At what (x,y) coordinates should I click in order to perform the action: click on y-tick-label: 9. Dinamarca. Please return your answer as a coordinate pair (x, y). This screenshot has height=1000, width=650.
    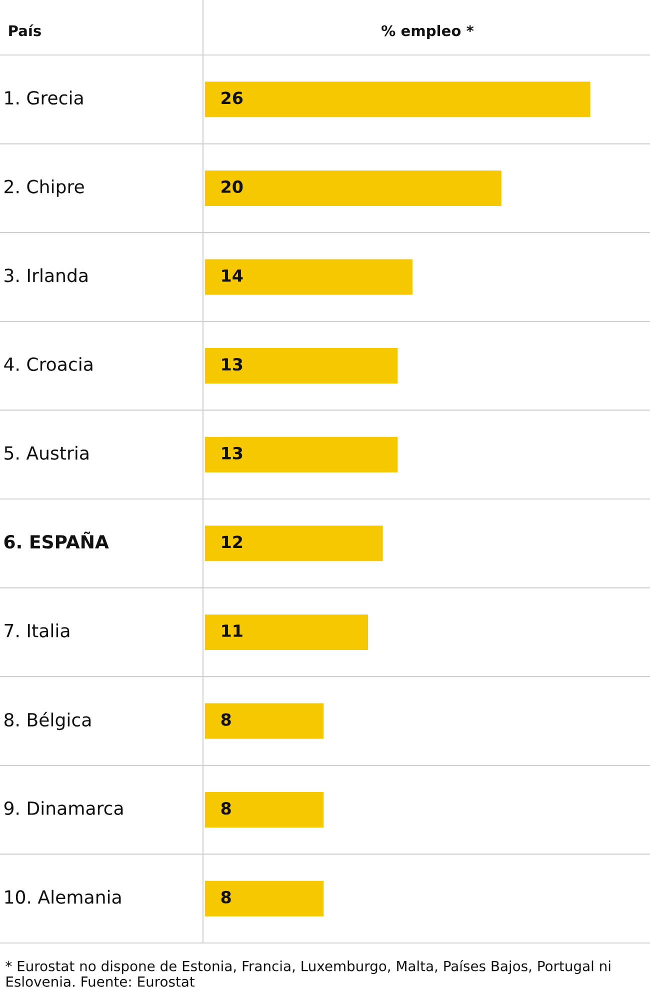
    Looking at the image, I should click on (63, 808).